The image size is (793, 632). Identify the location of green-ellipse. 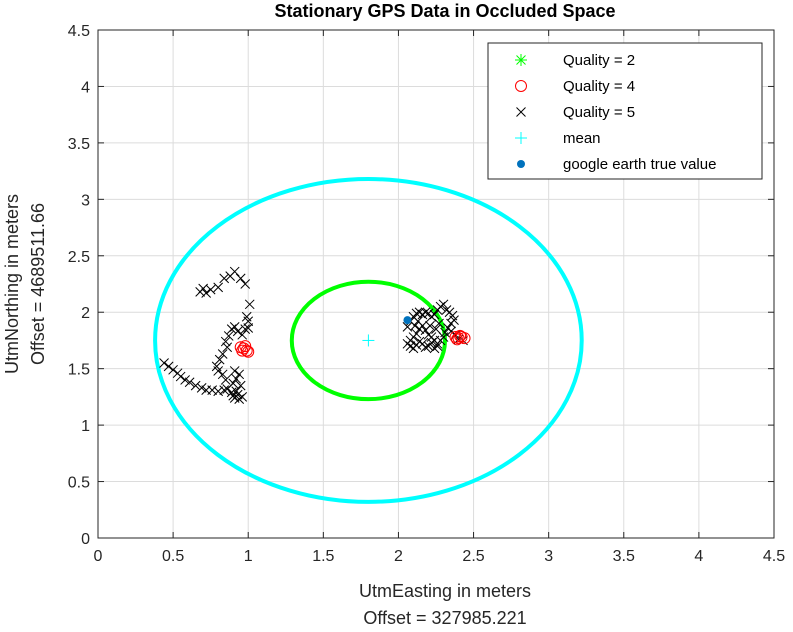
(368, 340).